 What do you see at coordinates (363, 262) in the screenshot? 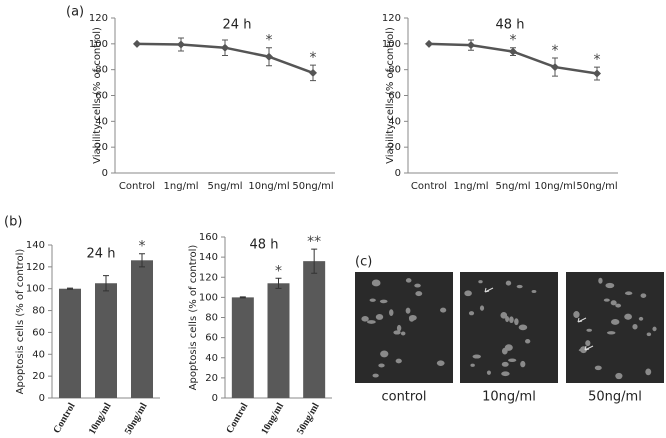
I see `panel-label: (c)` at bounding box center [363, 262].